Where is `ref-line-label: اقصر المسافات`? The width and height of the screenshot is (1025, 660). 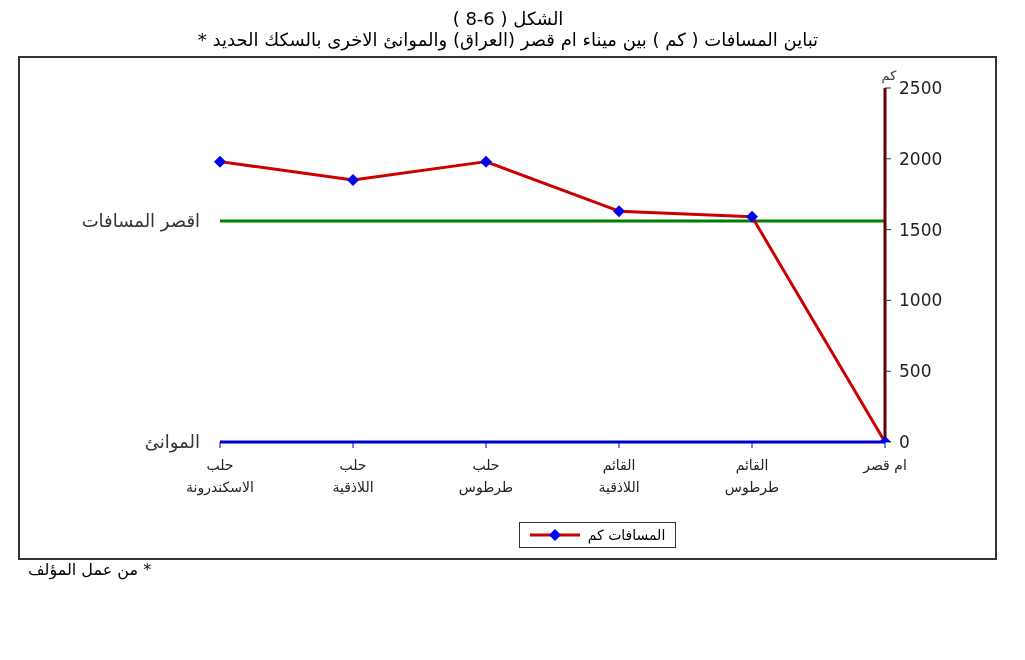 ref-line-label: اقصر المسافات is located at coordinates (140, 221).